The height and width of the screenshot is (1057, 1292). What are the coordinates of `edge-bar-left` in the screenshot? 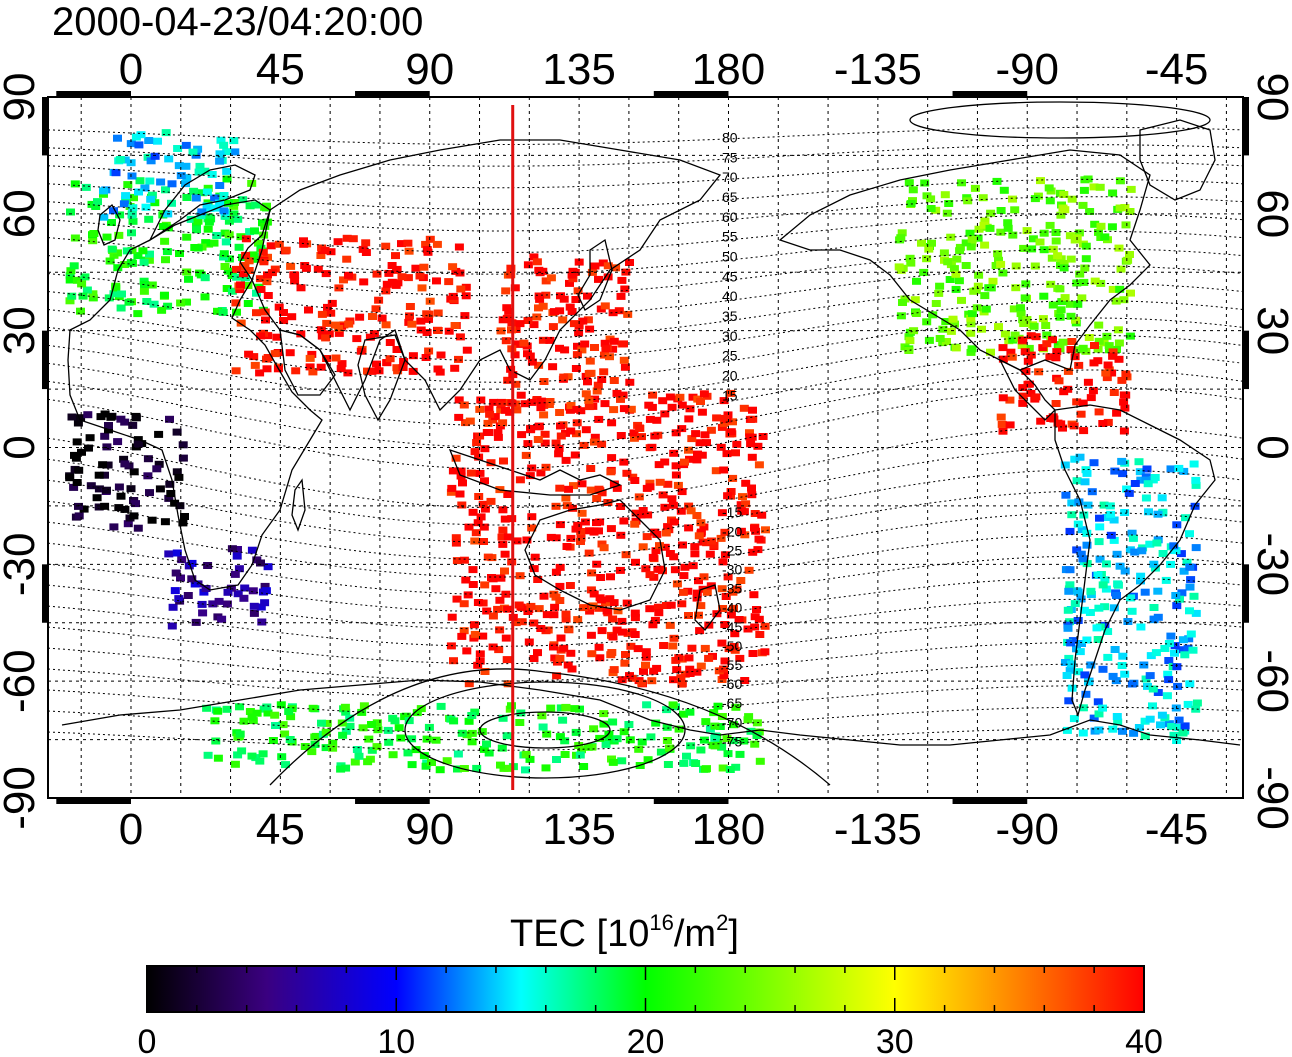 It's located at (45, 126).